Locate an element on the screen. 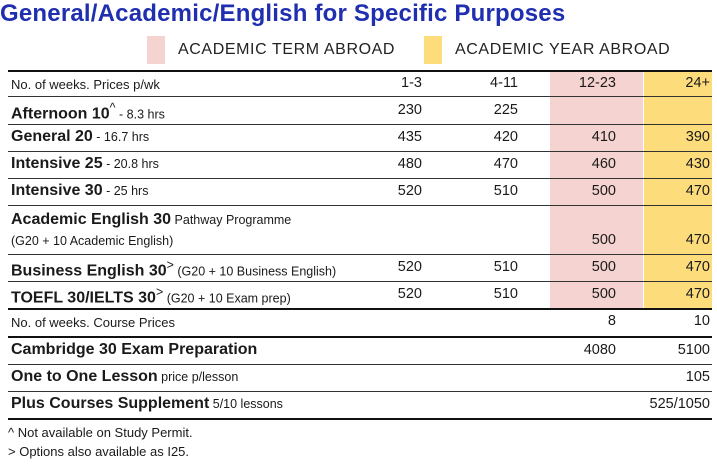 The width and height of the screenshot is (717, 466). course-name: Plus Courses Supplement is located at coordinates (110, 403).